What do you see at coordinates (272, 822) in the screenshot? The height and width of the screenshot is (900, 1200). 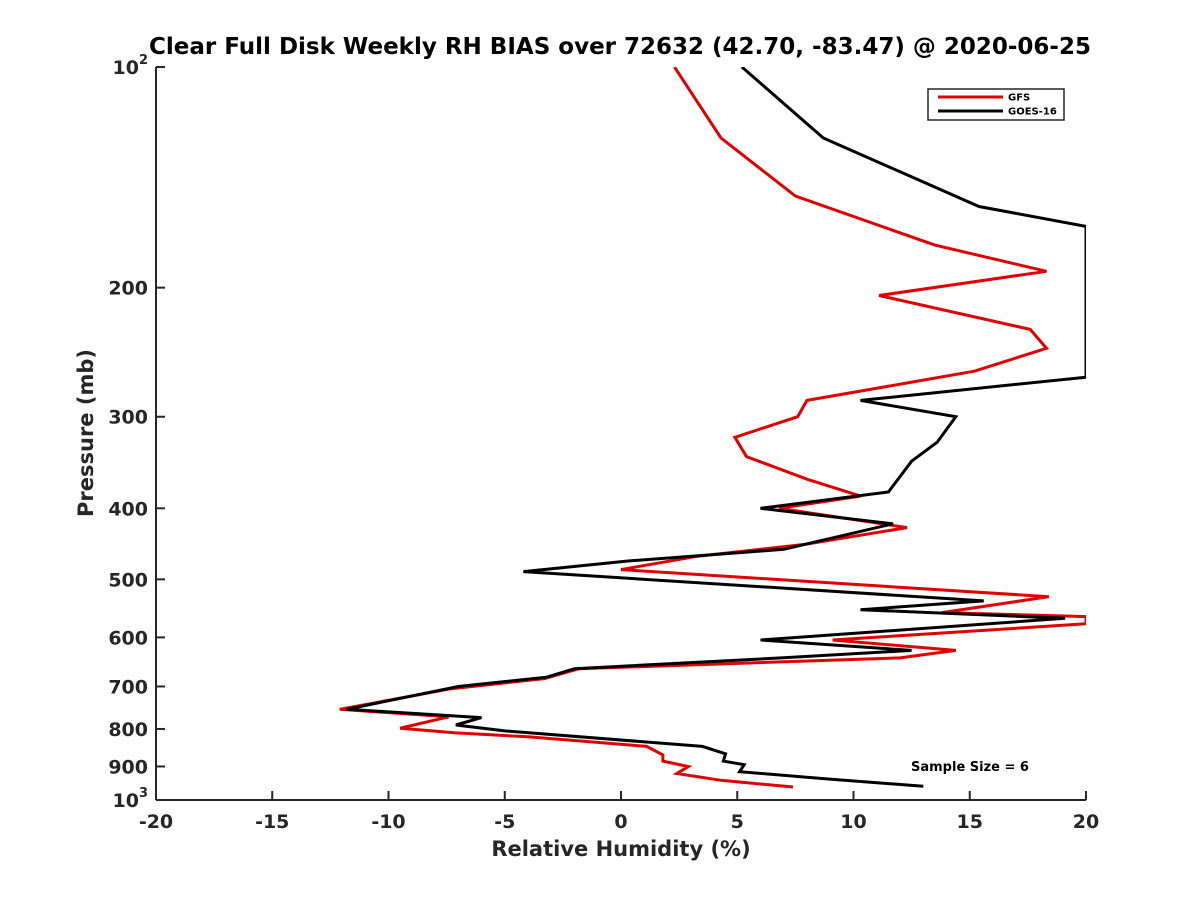 I see `x-tick-label: -15` at bounding box center [272, 822].